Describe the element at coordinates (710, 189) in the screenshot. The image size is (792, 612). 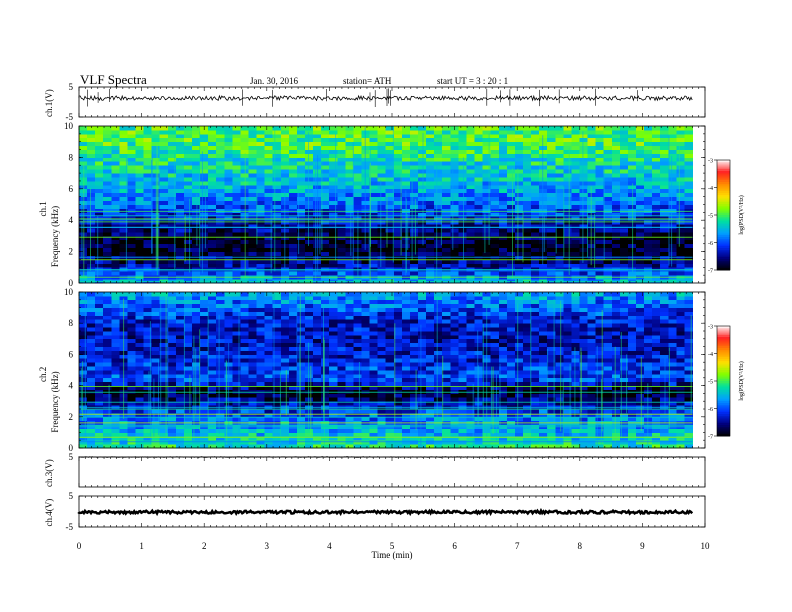
I see `ch1-spectrogram-colorbar-tick-label: -4` at that location.